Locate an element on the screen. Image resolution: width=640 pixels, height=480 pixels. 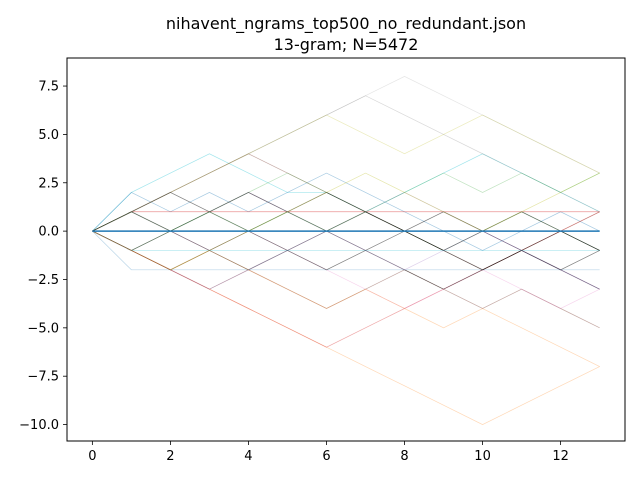
y-tick-label: −5.0 is located at coordinates (43, 328).